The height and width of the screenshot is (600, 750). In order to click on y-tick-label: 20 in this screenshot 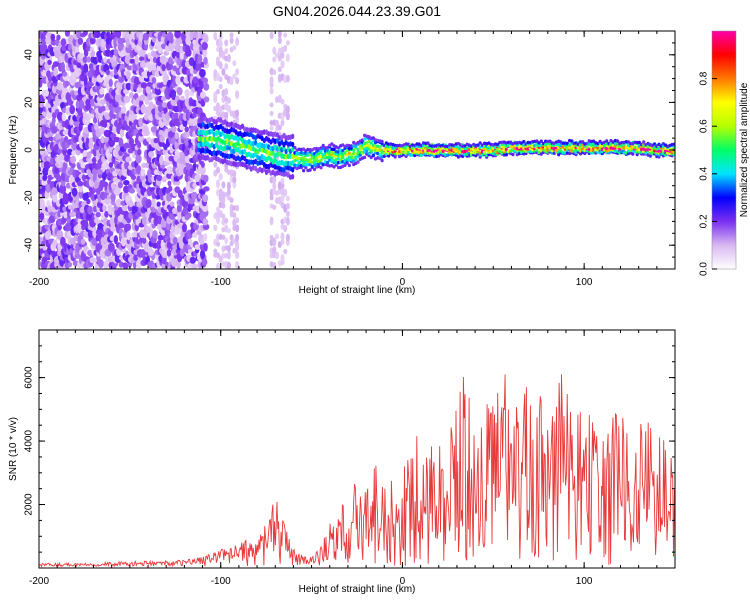, I will do `click(29, 102)`.